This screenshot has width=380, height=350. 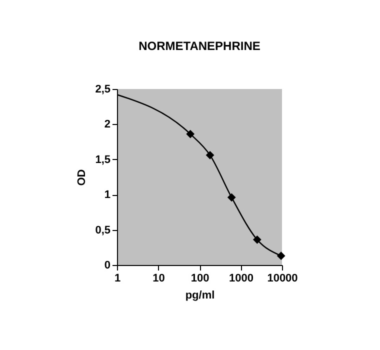 What do you see at coordinates (102, 90) in the screenshot?
I see `y-tick-label: 2,5` at bounding box center [102, 90].